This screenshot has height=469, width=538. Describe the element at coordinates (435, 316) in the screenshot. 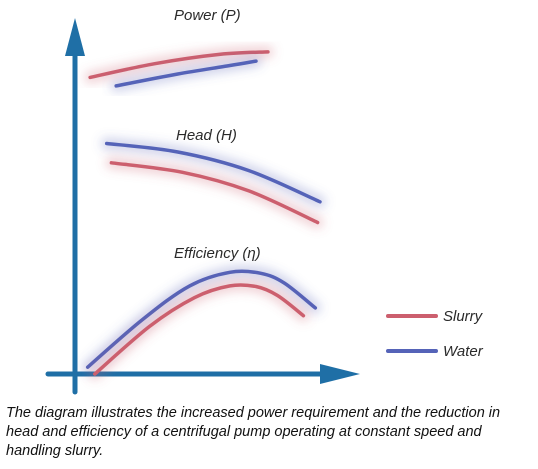

I see `legend-item-slurry: Slurry` at that location.